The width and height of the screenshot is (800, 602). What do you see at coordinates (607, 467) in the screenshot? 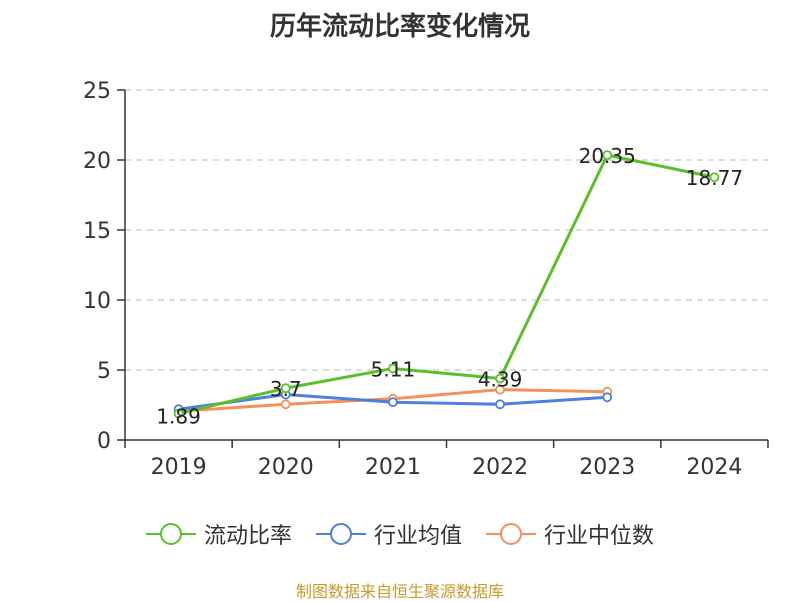
I see `x-tick-label: 2023` at bounding box center [607, 467].